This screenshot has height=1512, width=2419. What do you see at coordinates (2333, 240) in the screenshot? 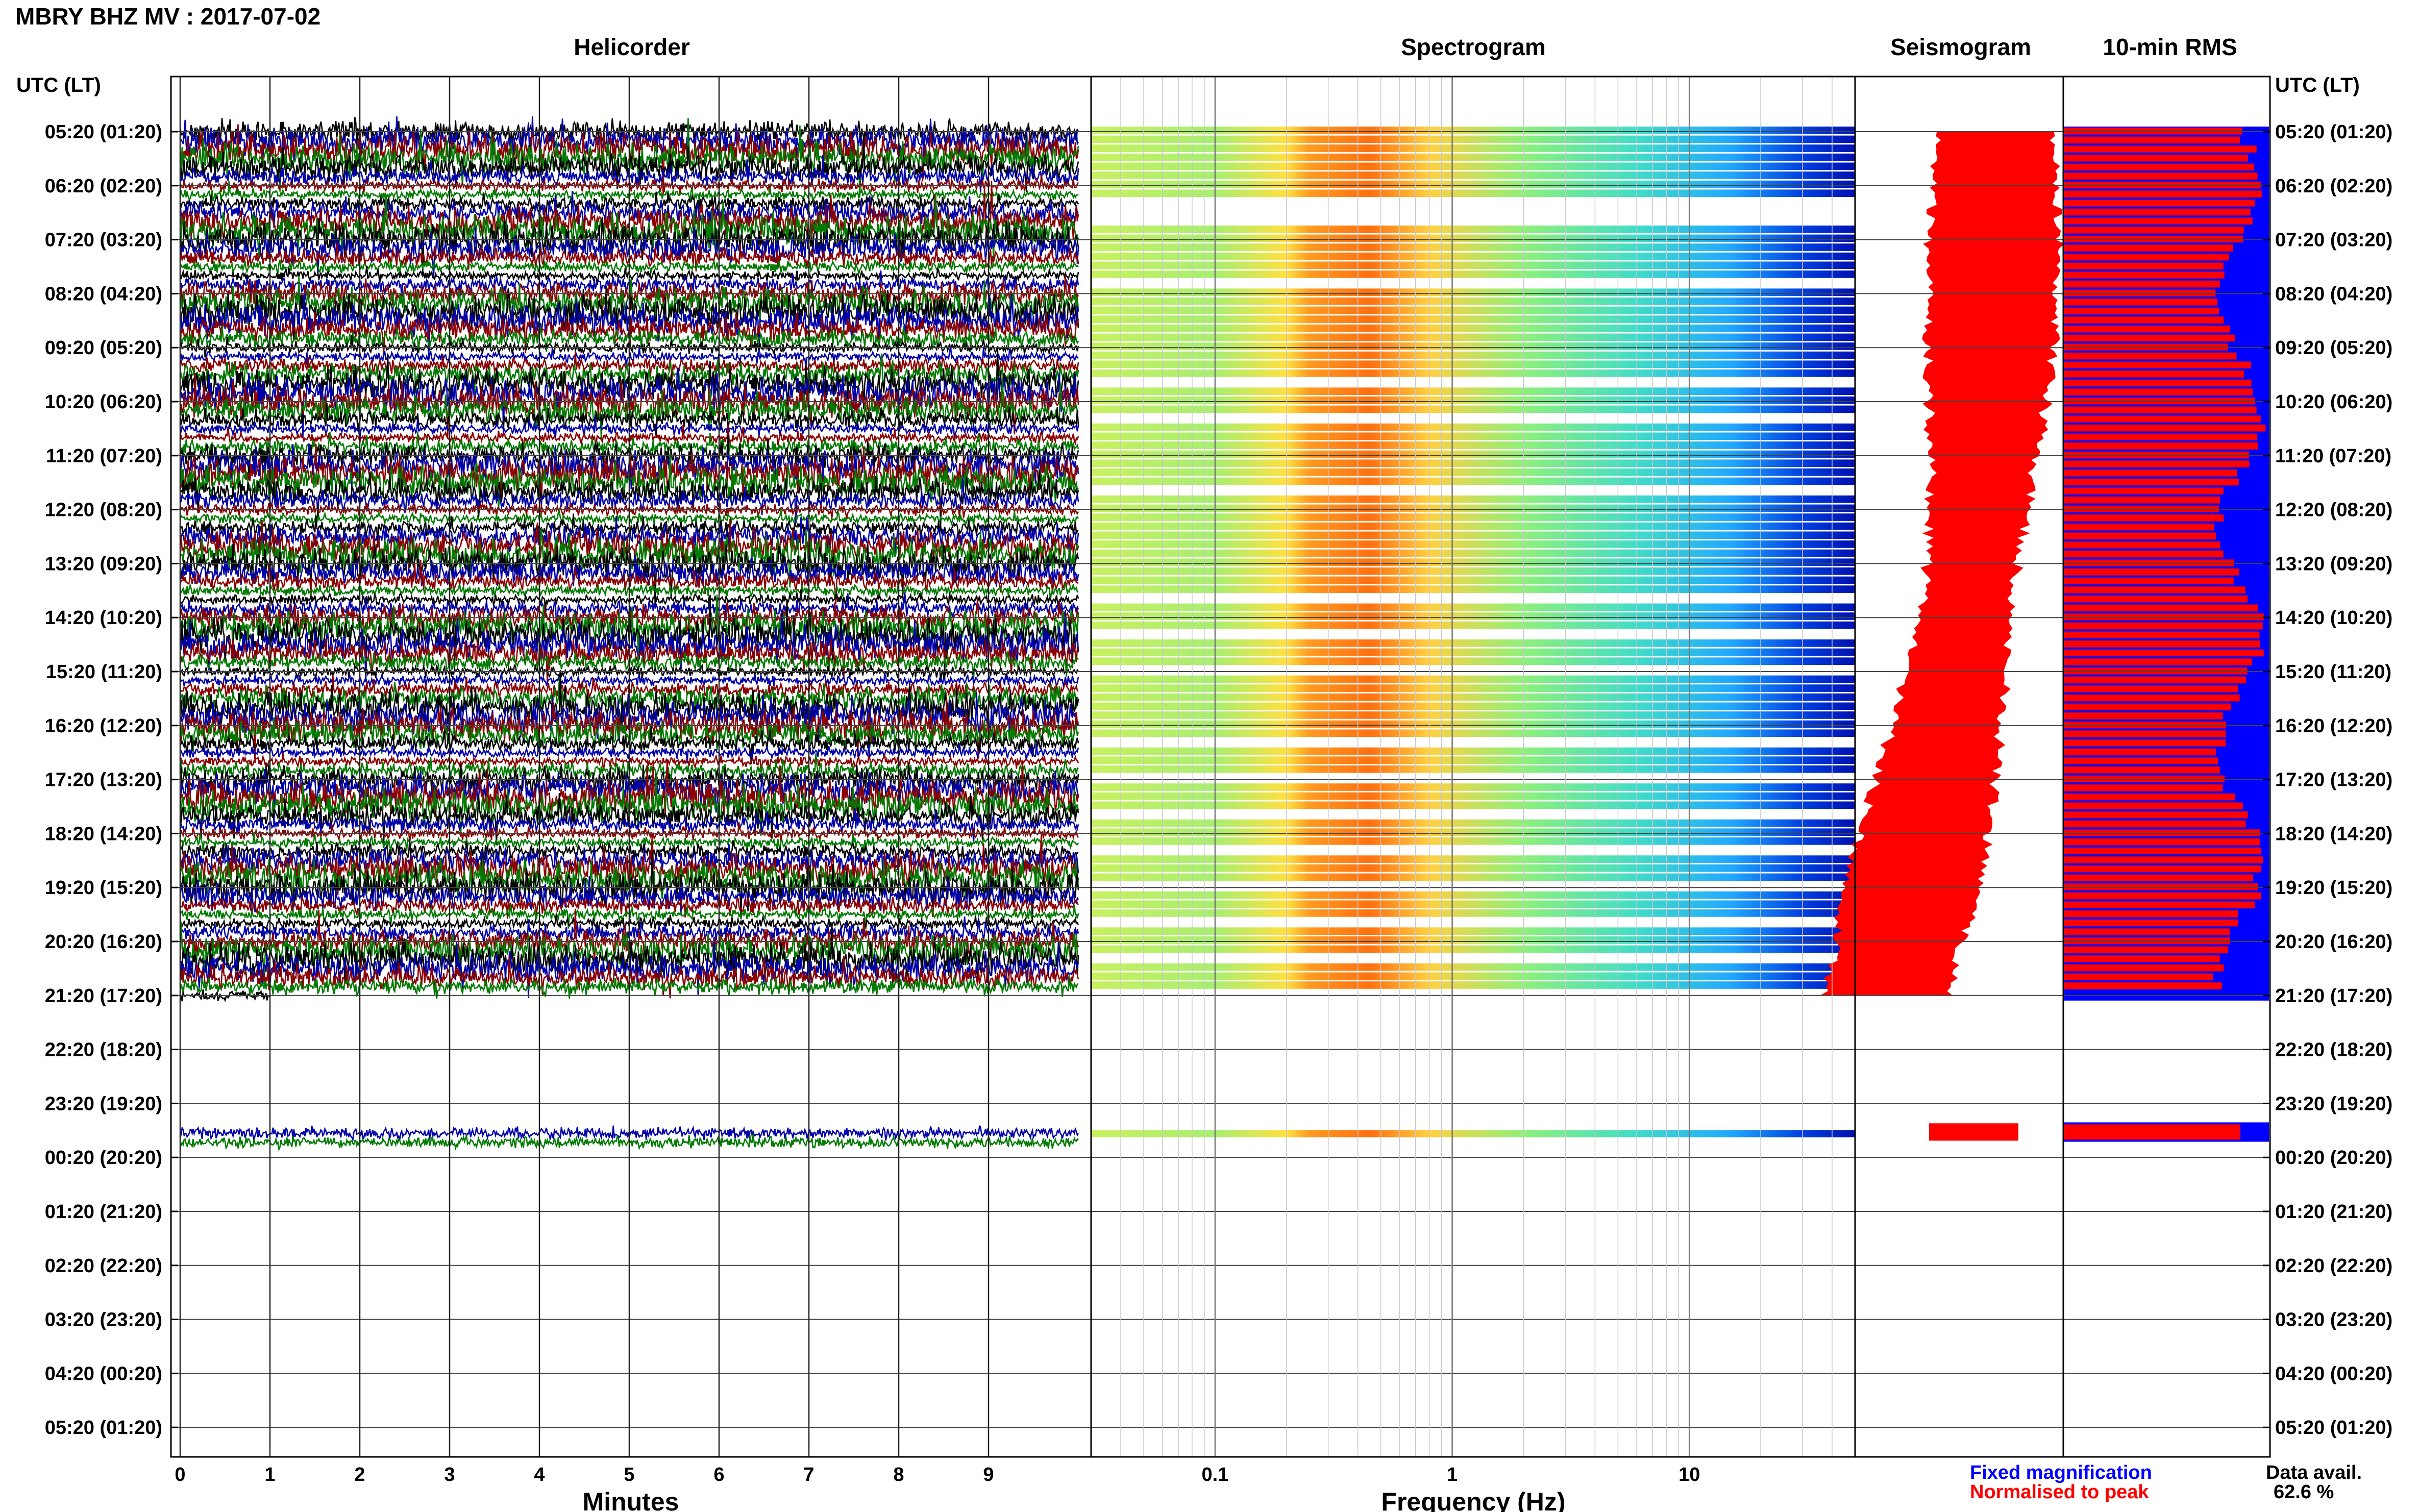
I see `right-time-tick-label: 07:20 (03:20)` at bounding box center [2333, 240].